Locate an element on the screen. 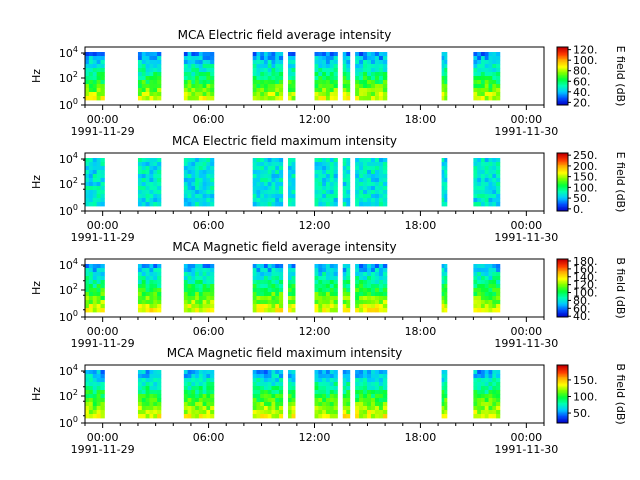 The image size is (640, 480). x-date-label: 1991-11-29 is located at coordinates (103, 131).